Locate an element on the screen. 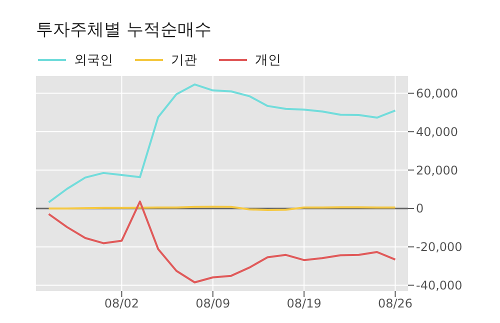 The width and height of the screenshot is (500, 323). legend-label: 개인 is located at coordinates (268, 60).